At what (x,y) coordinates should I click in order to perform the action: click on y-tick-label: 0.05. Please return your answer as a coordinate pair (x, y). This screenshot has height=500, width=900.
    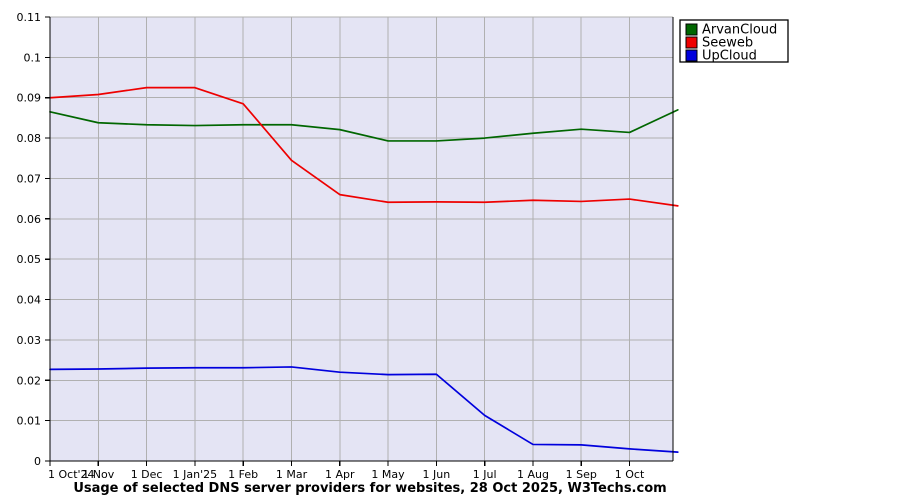
    Looking at the image, I should click on (29, 259).